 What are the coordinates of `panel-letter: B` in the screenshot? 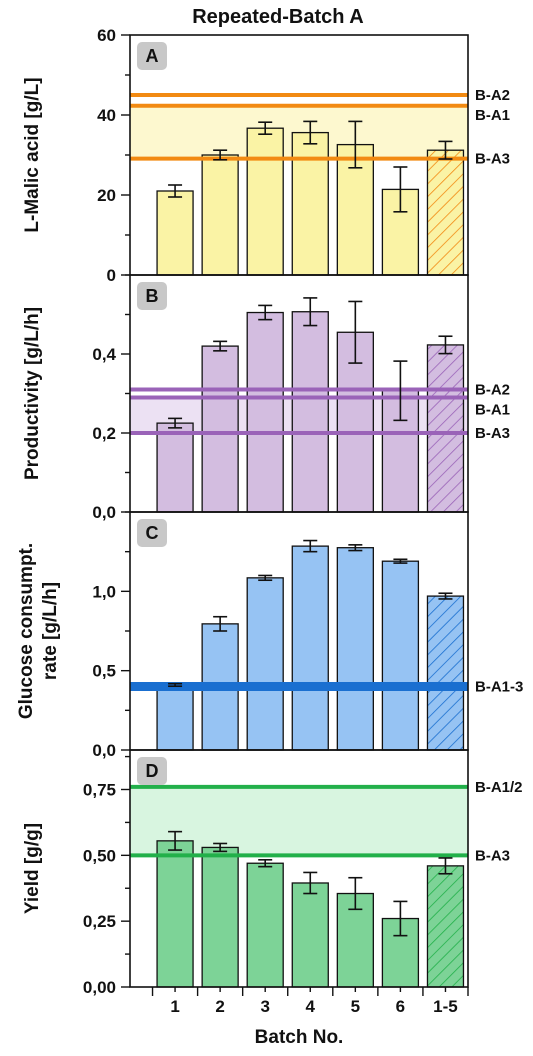 It's located at (152, 296).